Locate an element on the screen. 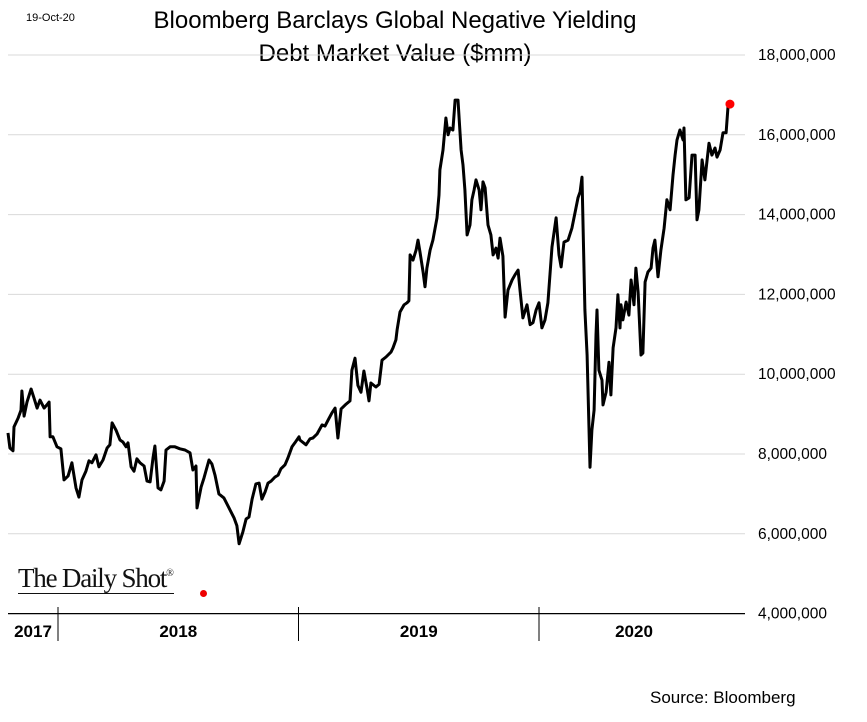 This screenshot has height=722, width=867. logo-the-daily-shot: The Daily Shot® is located at coordinates (96, 578).